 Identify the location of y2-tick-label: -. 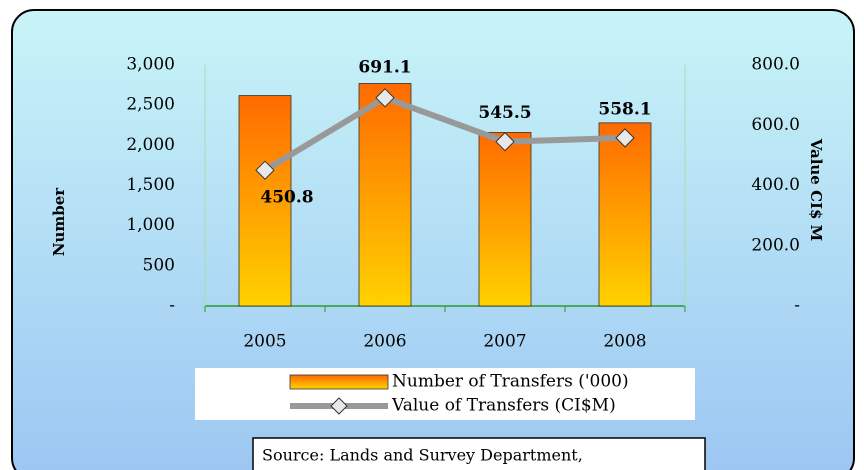
(797, 306).